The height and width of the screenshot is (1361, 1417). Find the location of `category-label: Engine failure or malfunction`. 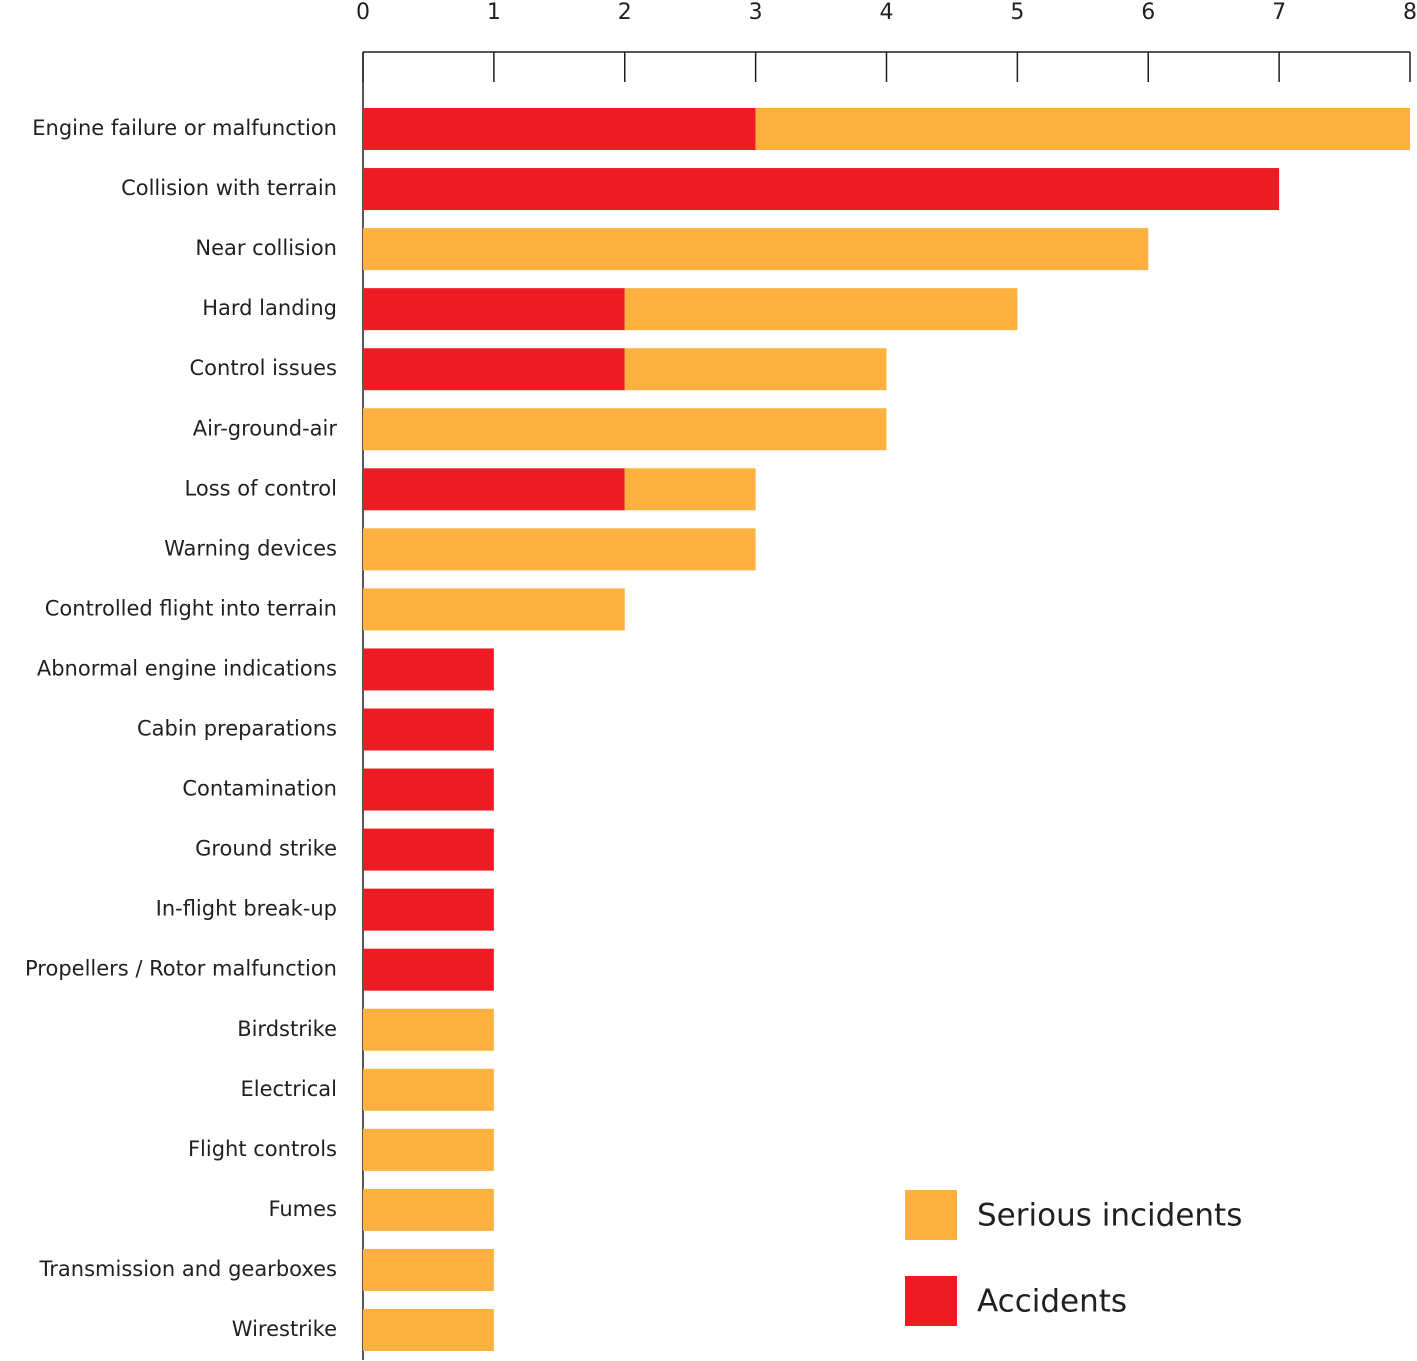

category-label: Engine failure or malfunction is located at coordinates (184, 128).